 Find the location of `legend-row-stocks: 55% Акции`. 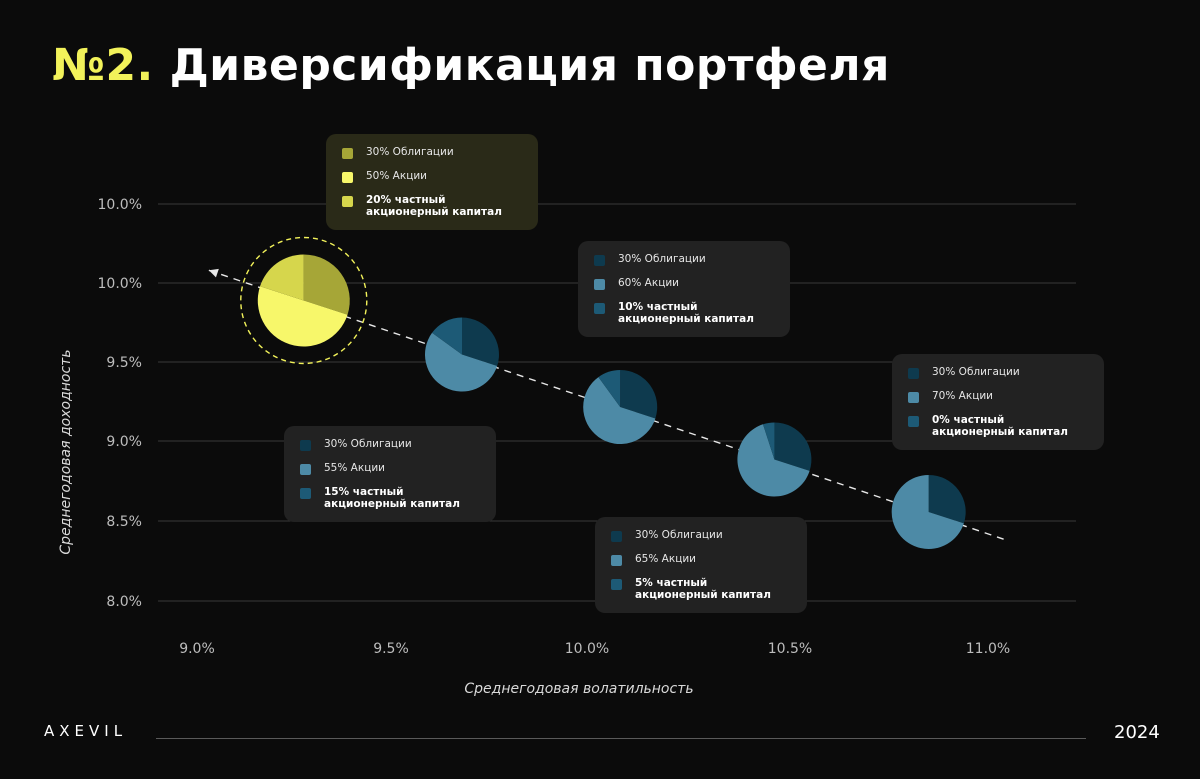

legend-row-stocks: 55% Акции is located at coordinates (391, 468).